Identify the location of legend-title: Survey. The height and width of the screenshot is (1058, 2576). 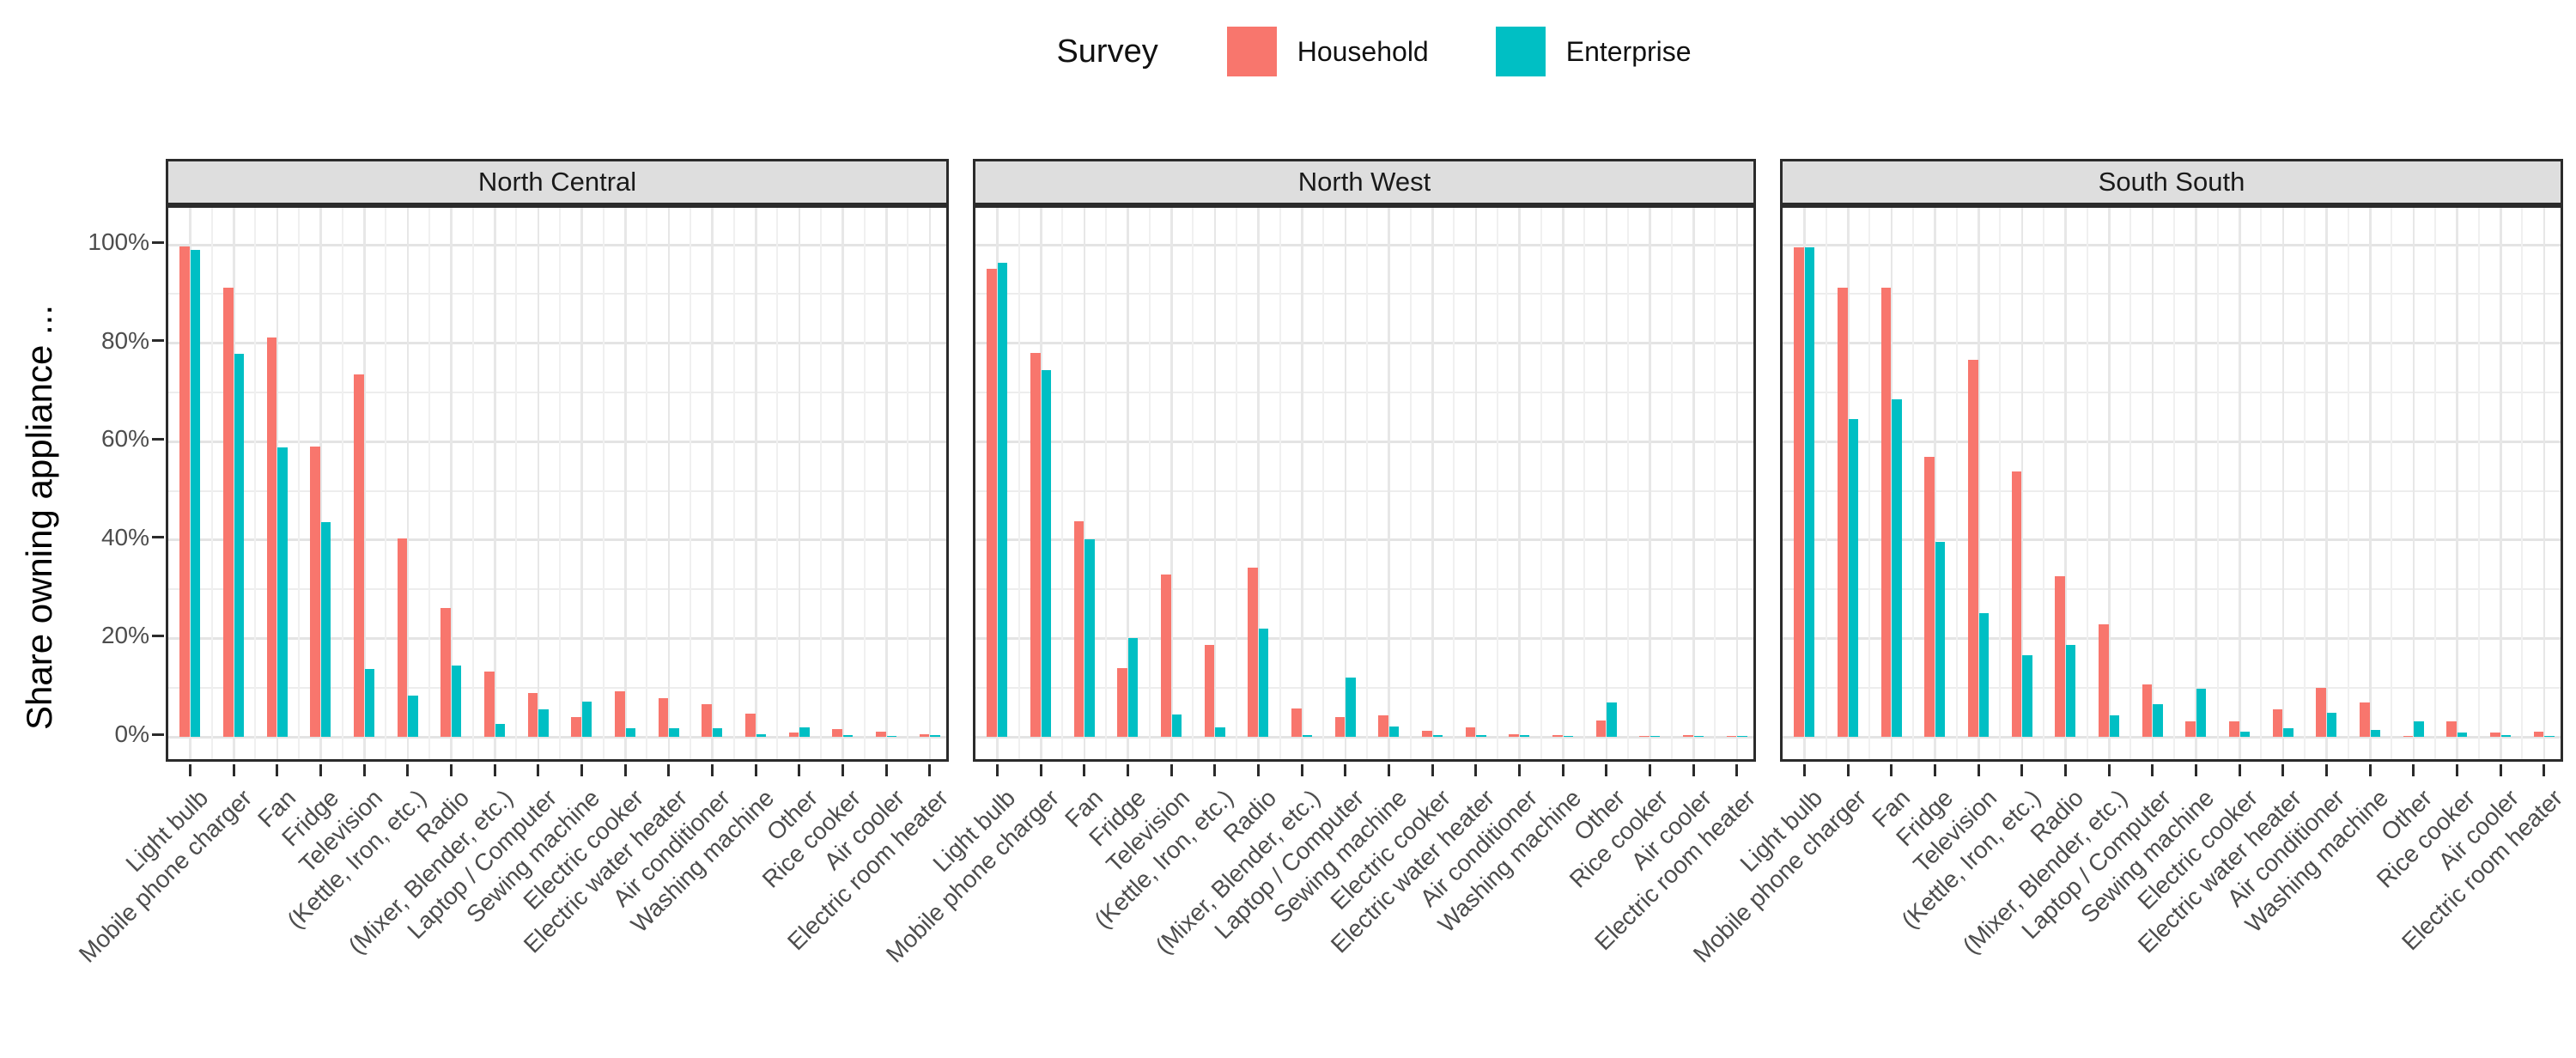
(1107, 51).